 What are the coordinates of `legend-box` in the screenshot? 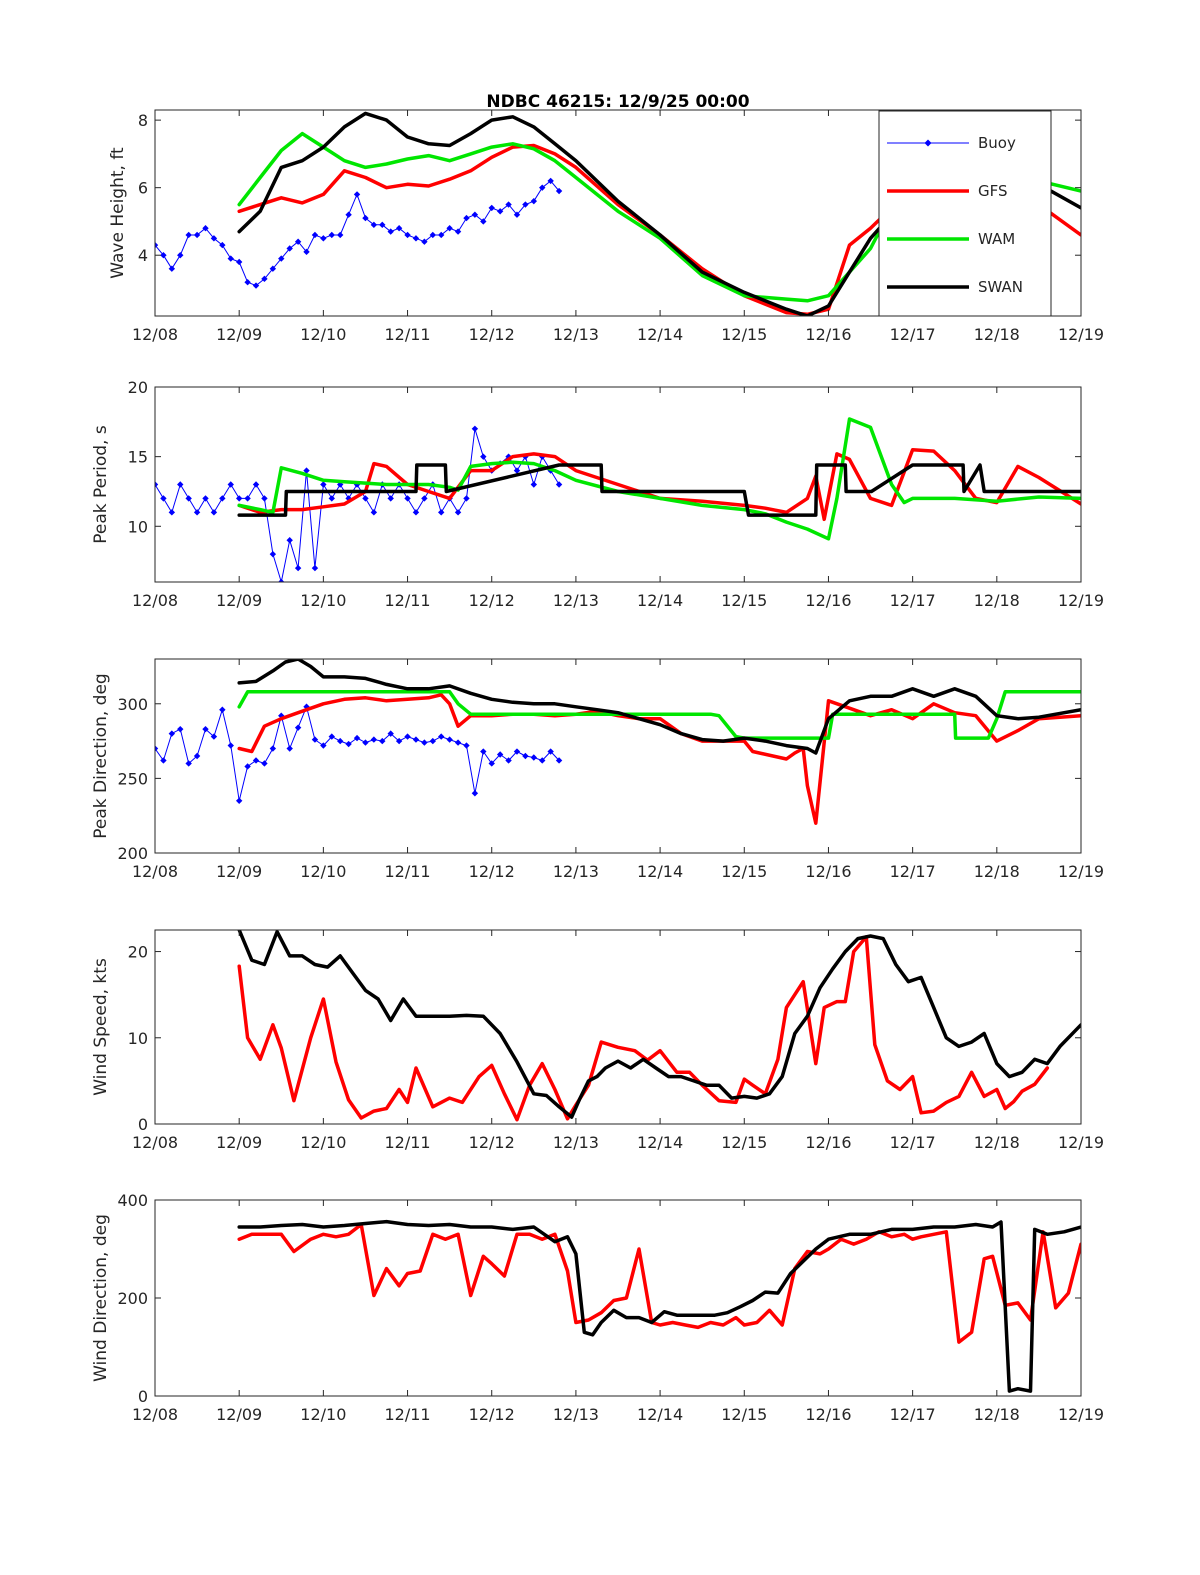 It's located at (965, 213).